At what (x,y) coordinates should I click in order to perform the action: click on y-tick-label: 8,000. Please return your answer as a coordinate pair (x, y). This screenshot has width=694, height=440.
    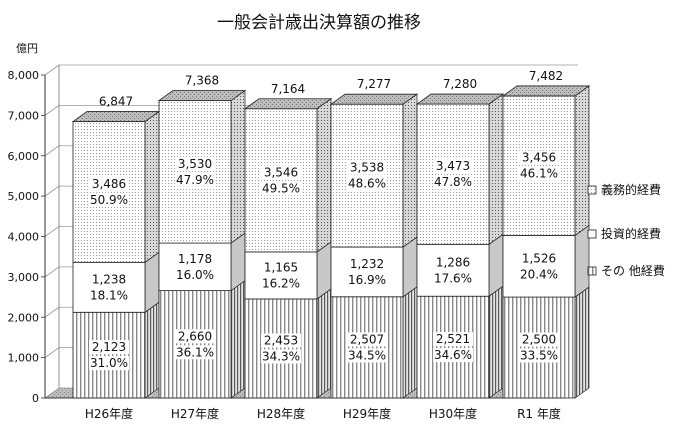
    Looking at the image, I should click on (24, 75).